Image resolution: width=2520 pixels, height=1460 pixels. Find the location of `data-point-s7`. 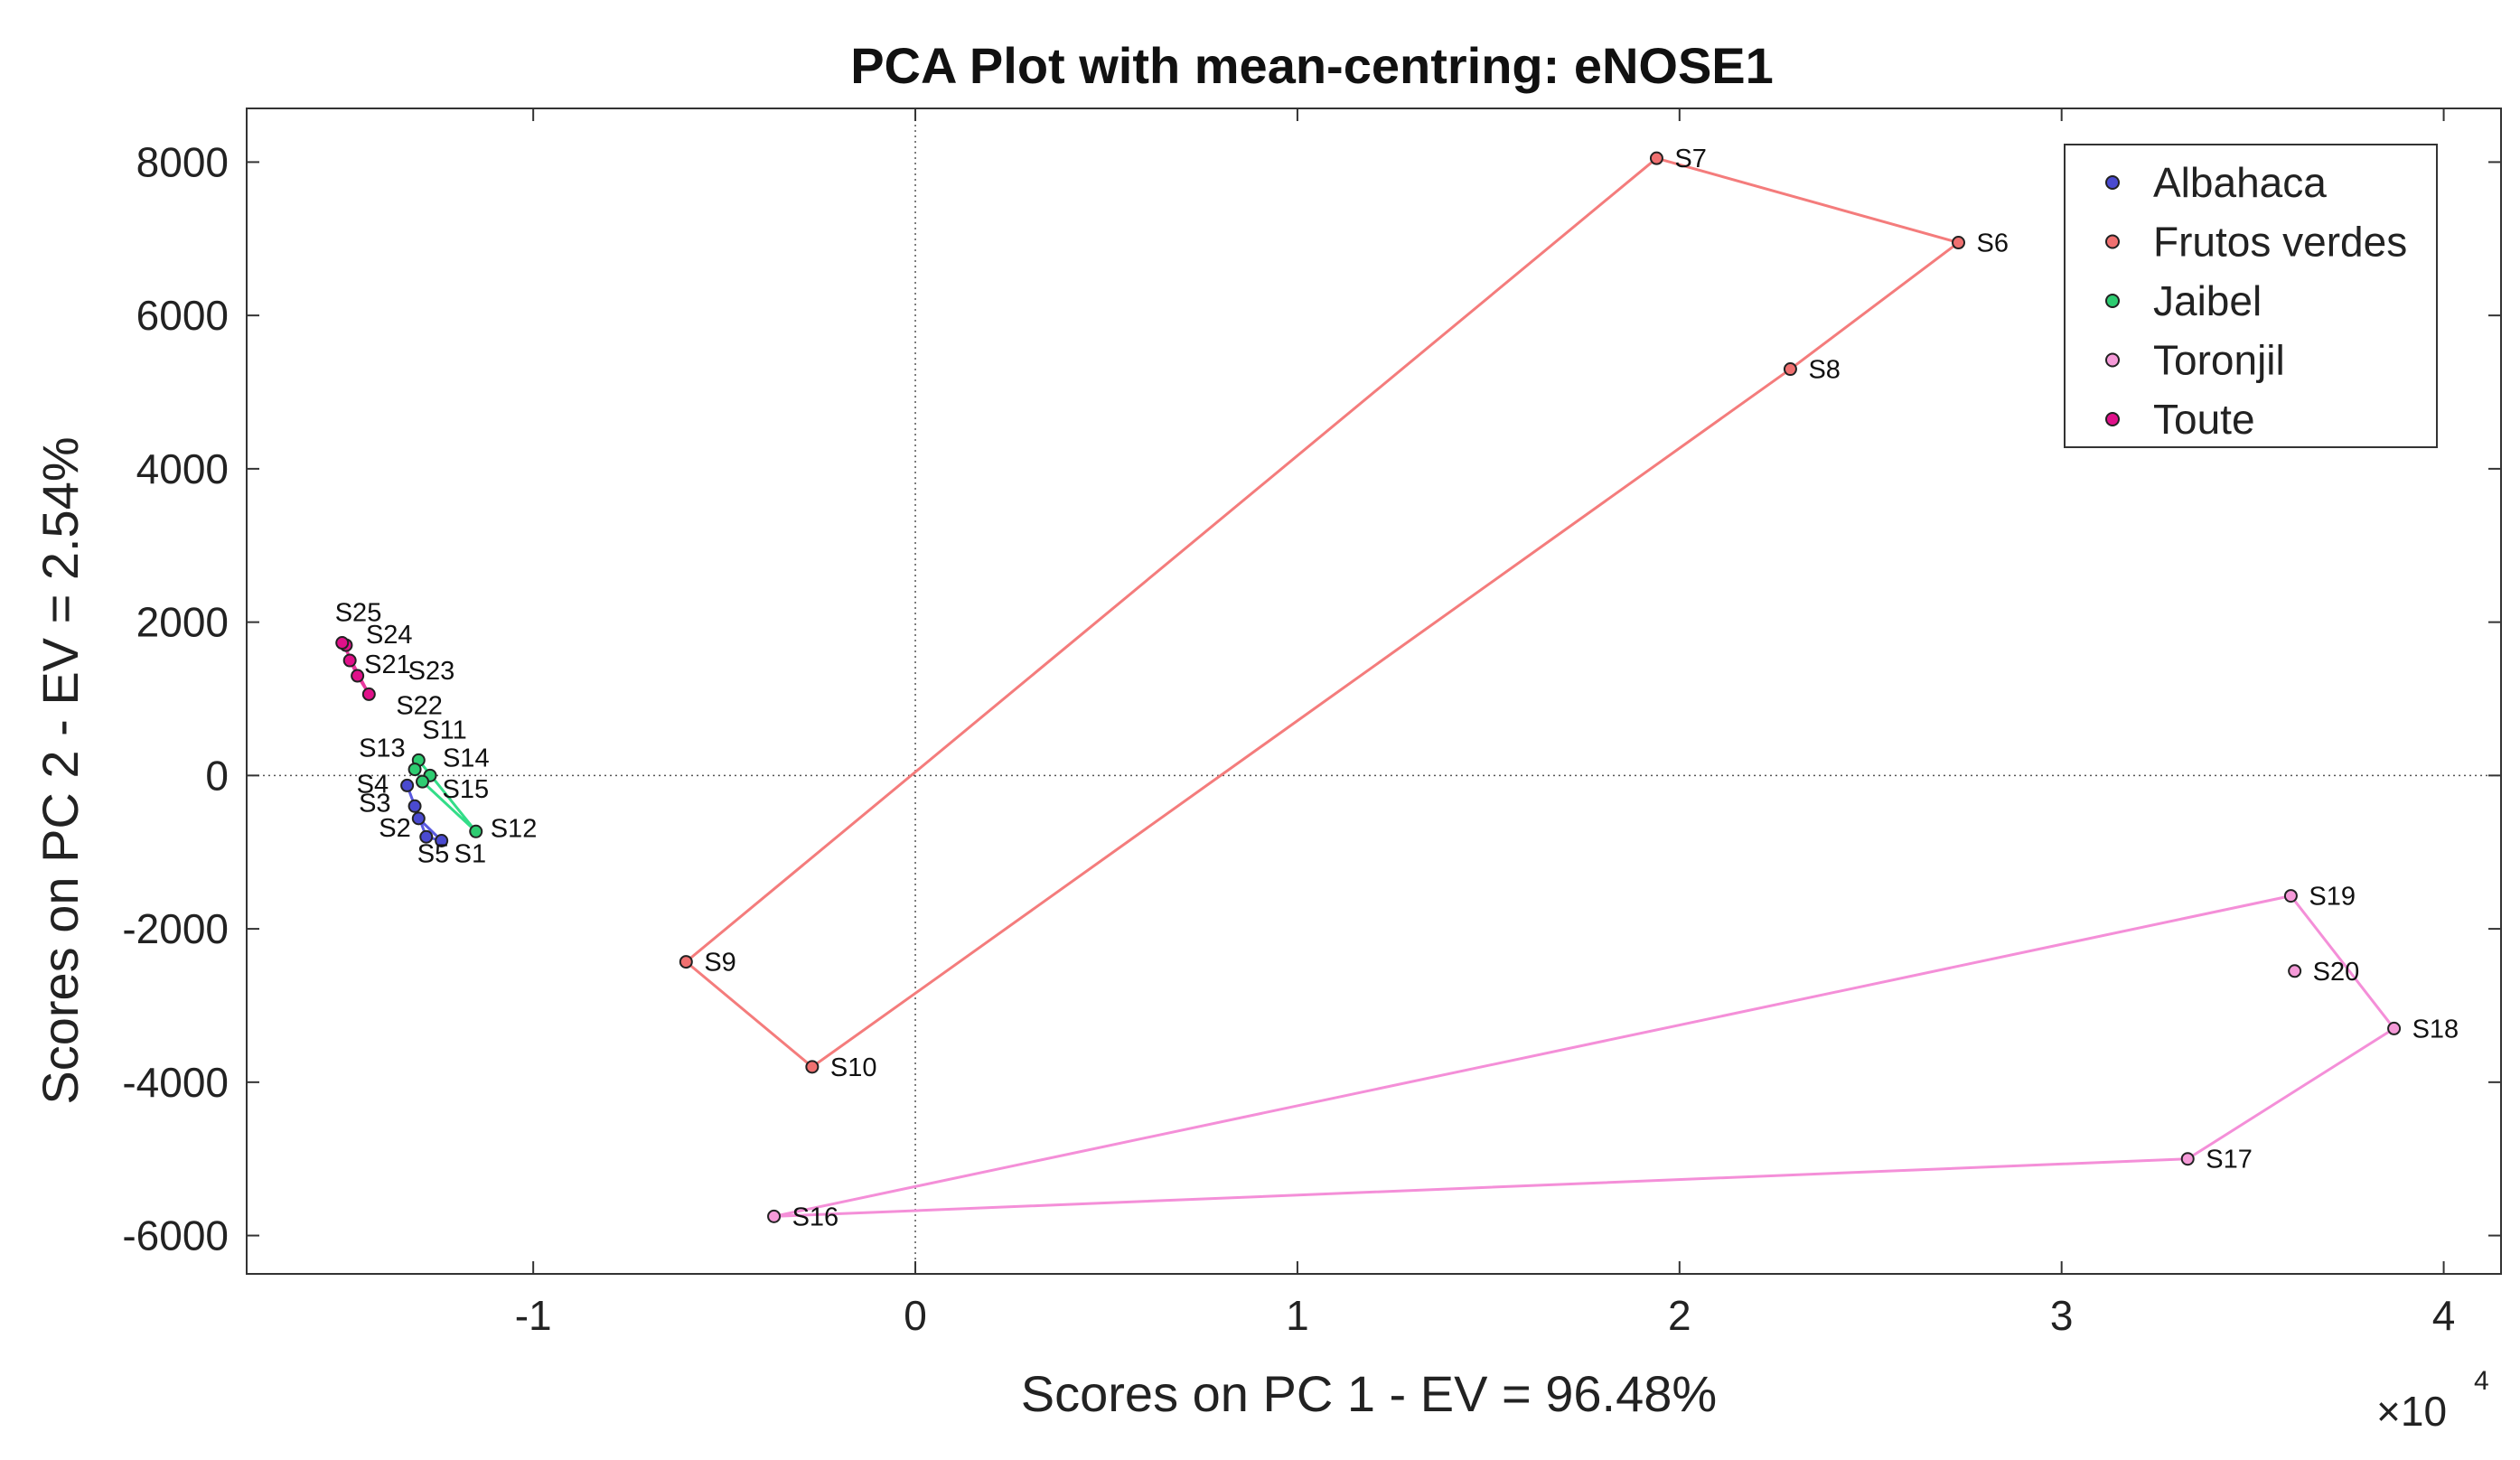

data-point-s7 is located at coordinates (1656, 158).